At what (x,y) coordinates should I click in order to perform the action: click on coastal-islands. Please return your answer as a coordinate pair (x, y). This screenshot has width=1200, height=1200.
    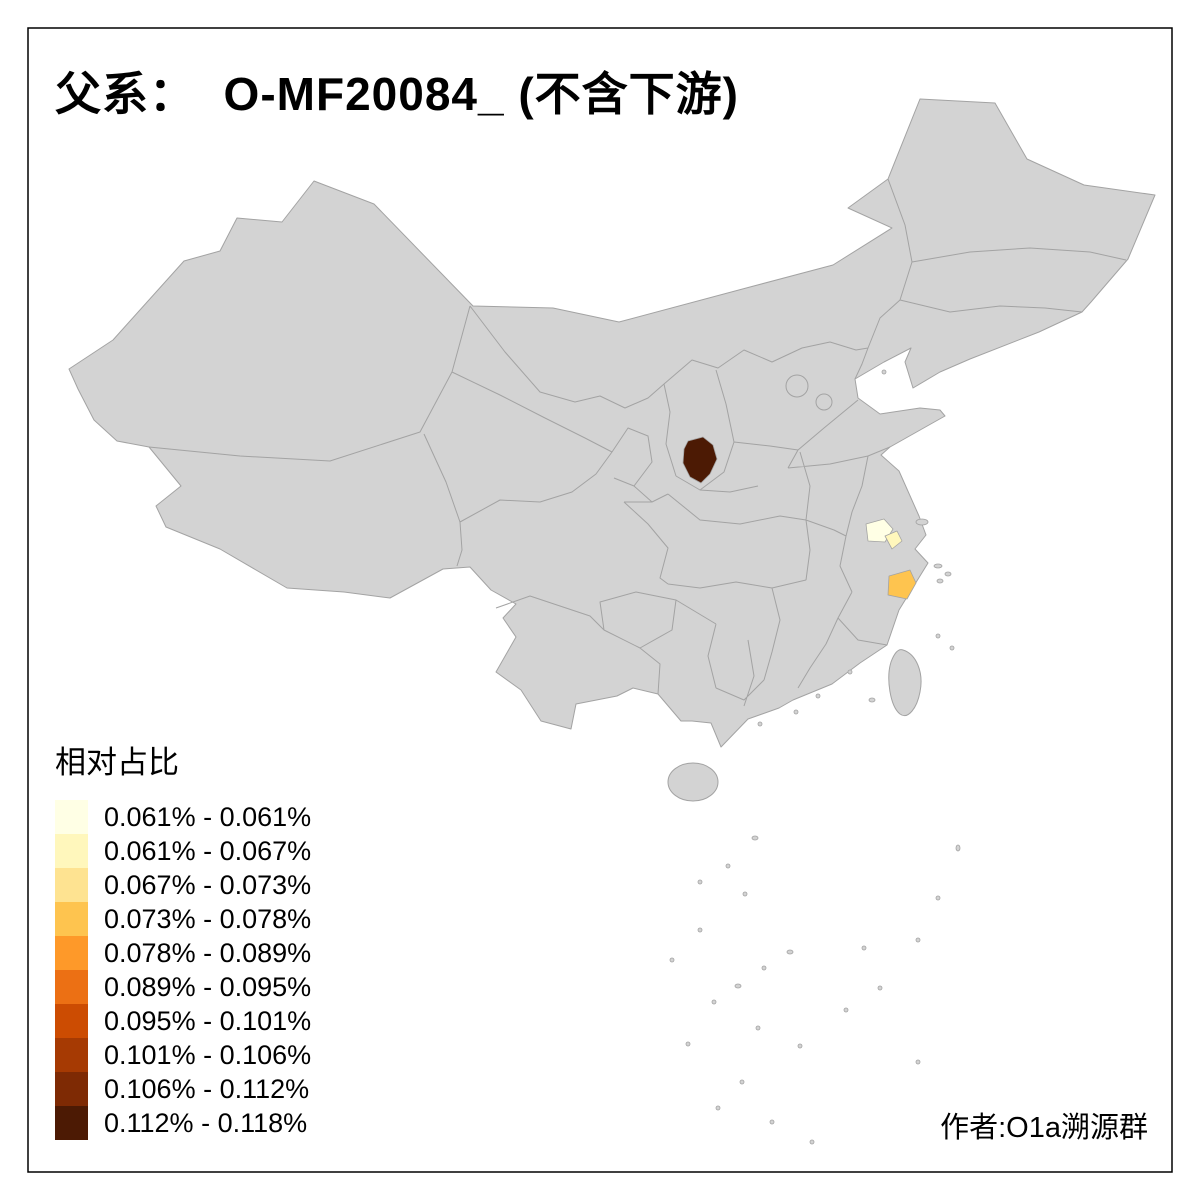
    Looking at the image, I should click on (856, 548).